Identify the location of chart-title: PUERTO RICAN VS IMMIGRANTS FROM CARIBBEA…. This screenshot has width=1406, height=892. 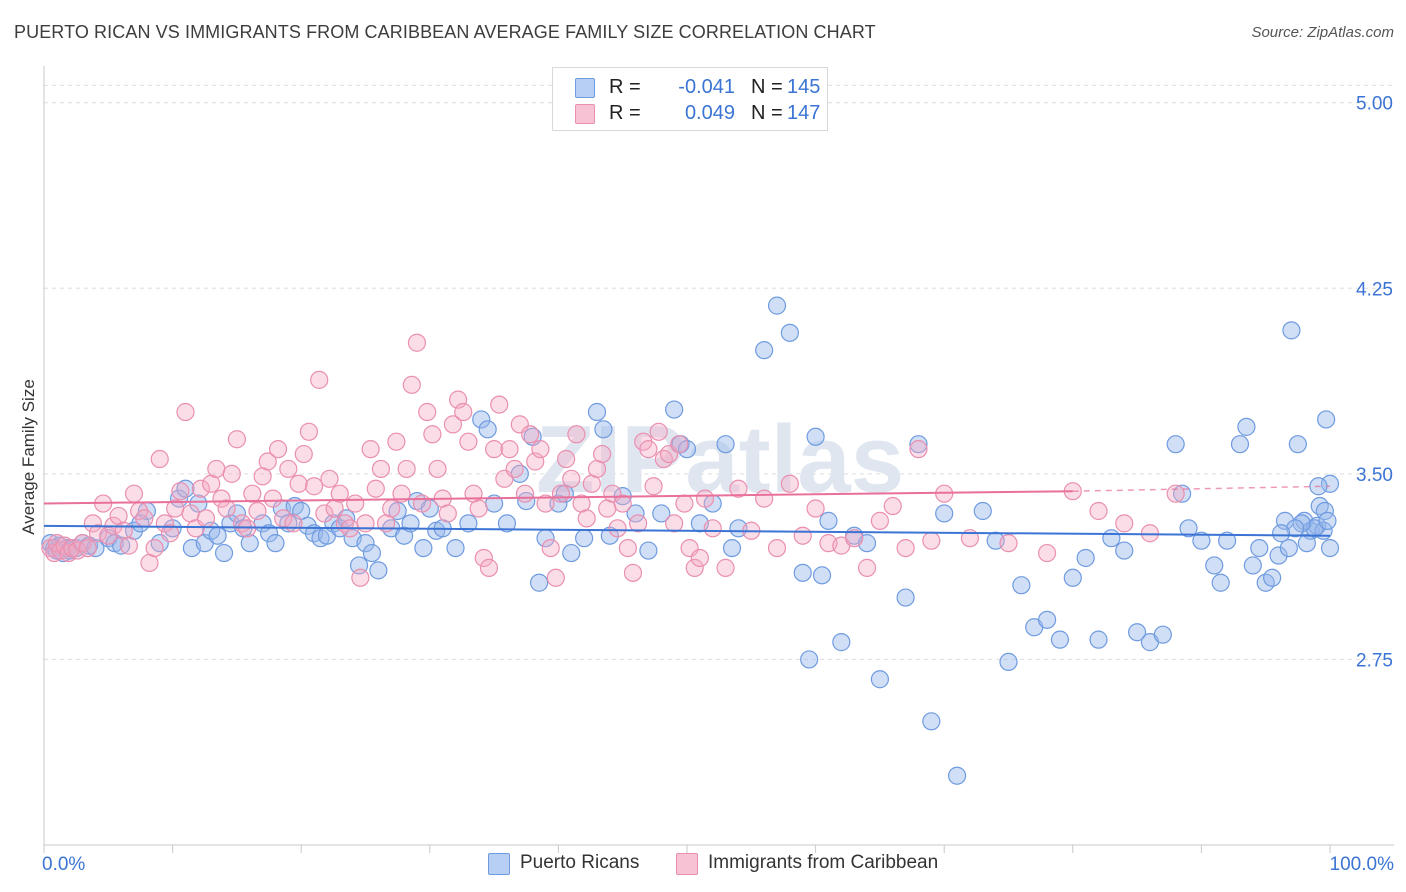
(445, 32).